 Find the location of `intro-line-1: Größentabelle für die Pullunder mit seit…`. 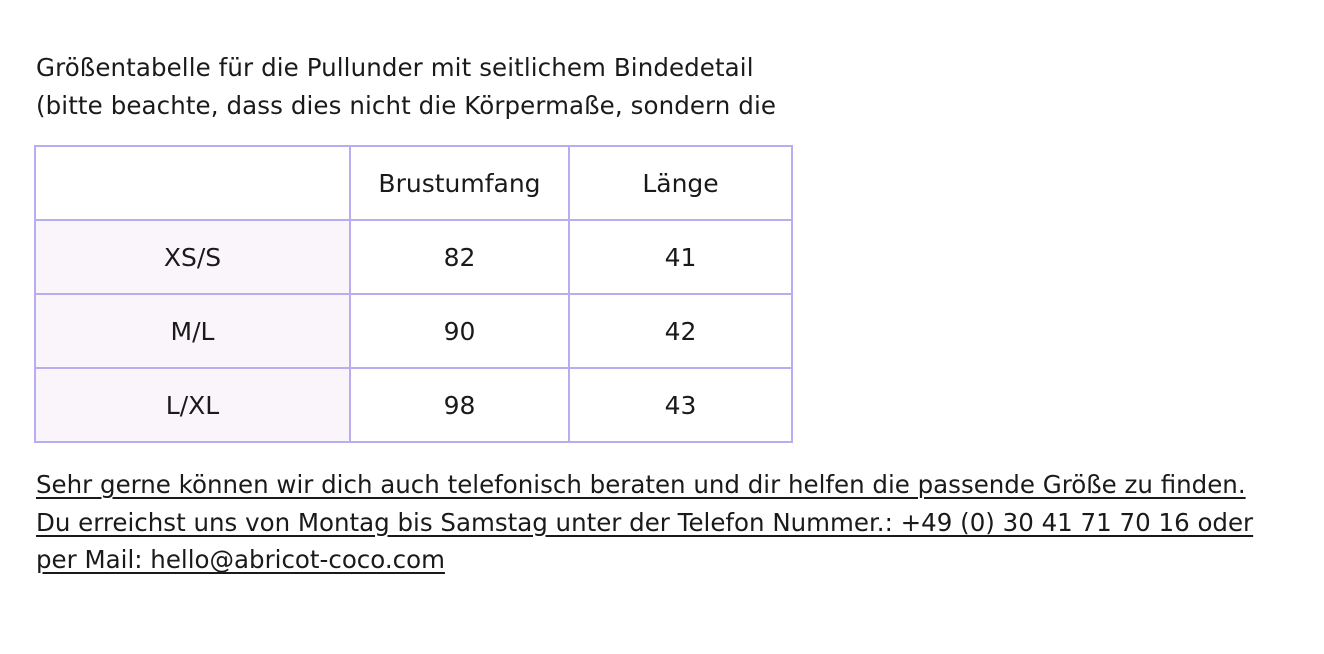

intro-line-1: Größentabelle für die Pullunder mit seit… is located at coordinates (395, 67).